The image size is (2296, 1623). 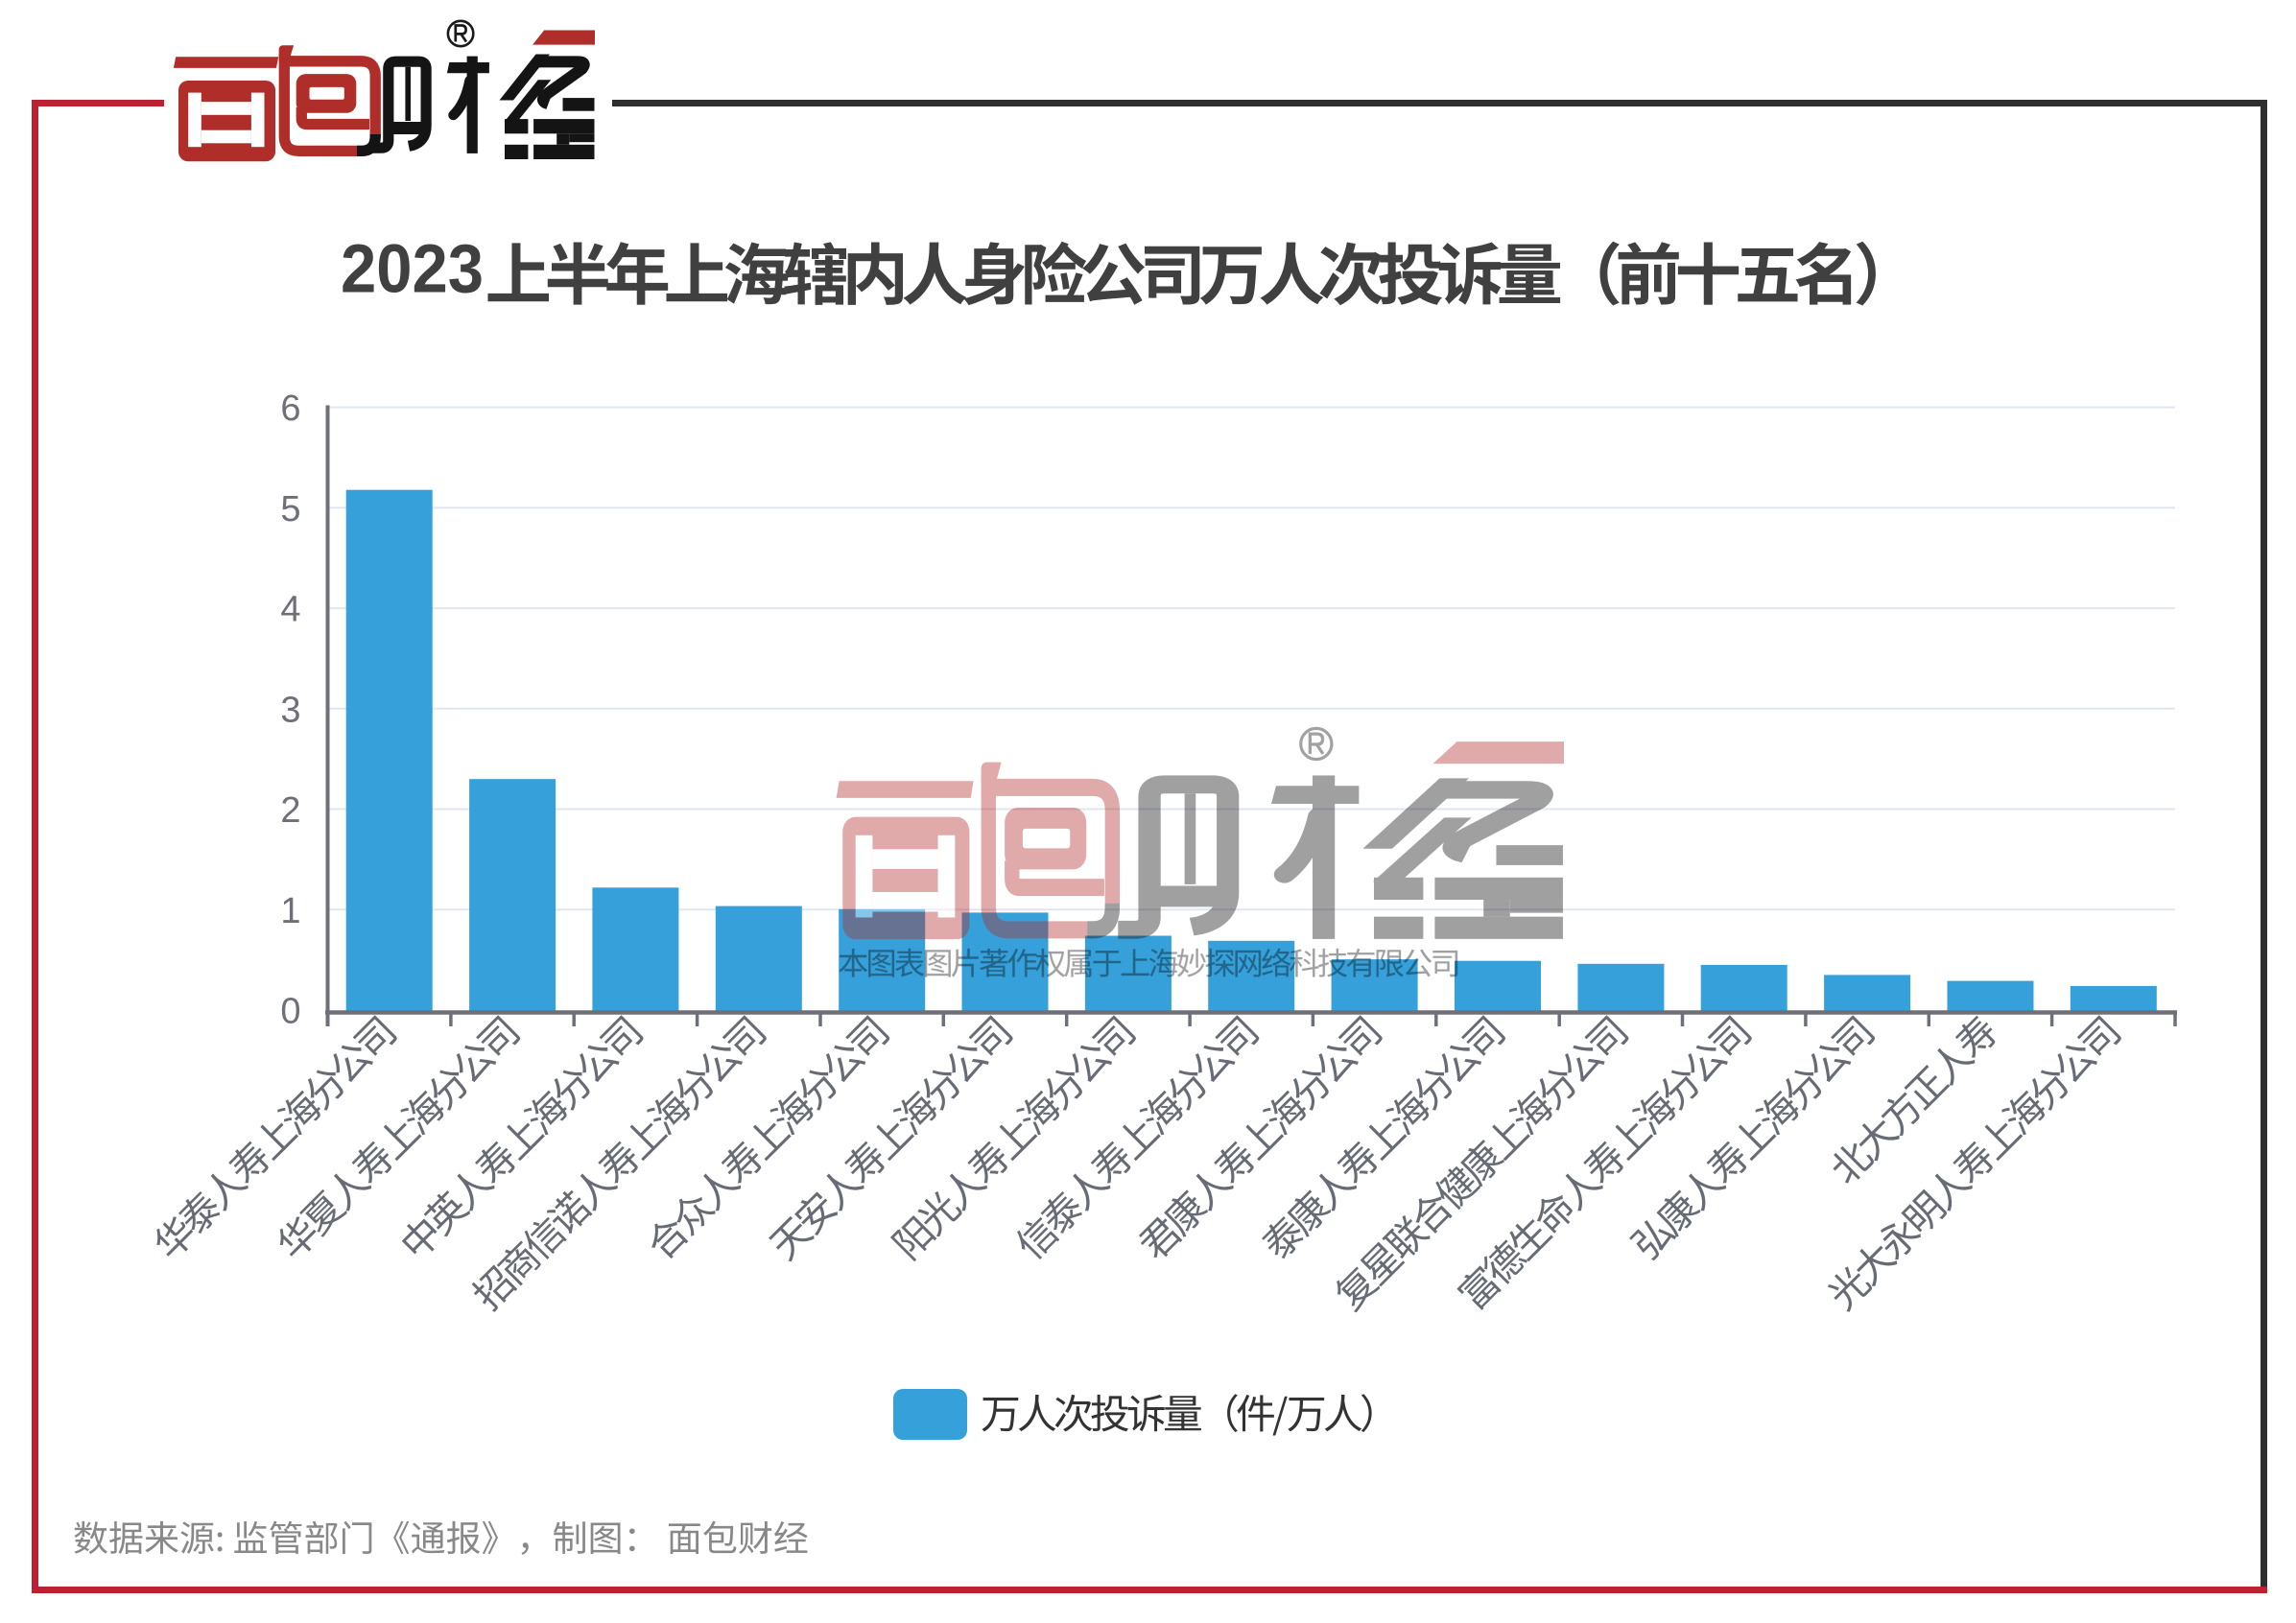 I want to click on svg-text: 2, so click(x=290, y=811).